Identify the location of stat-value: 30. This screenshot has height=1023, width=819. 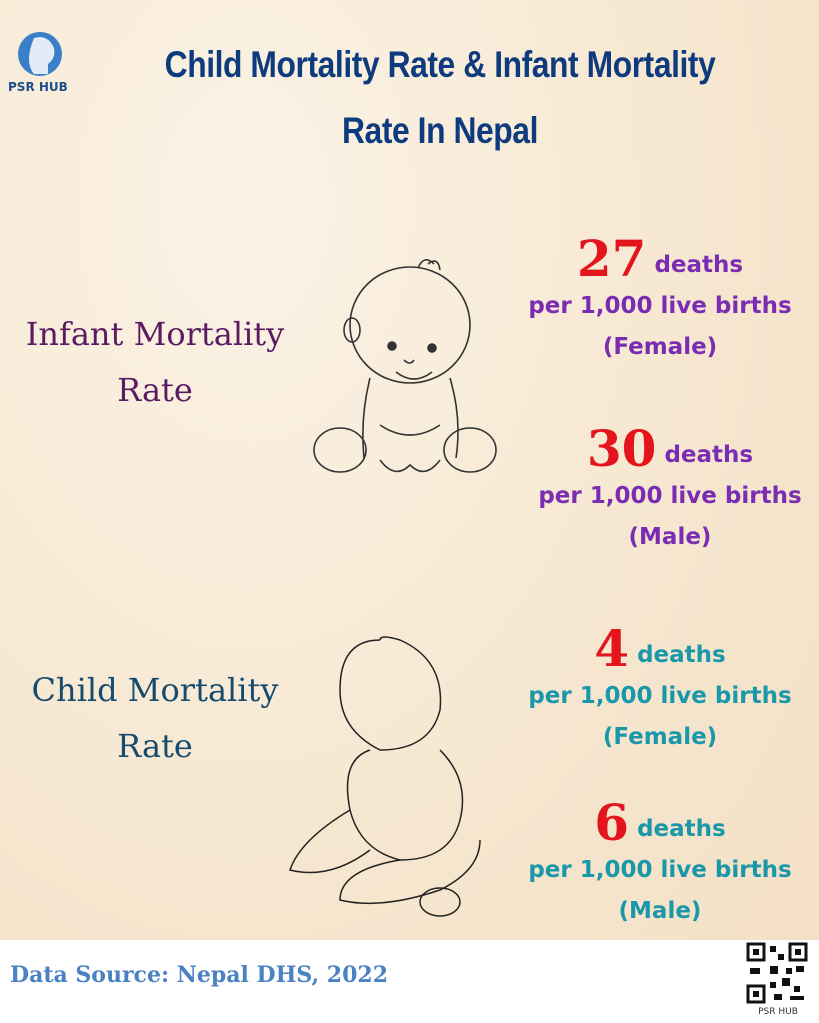
(621, 448).